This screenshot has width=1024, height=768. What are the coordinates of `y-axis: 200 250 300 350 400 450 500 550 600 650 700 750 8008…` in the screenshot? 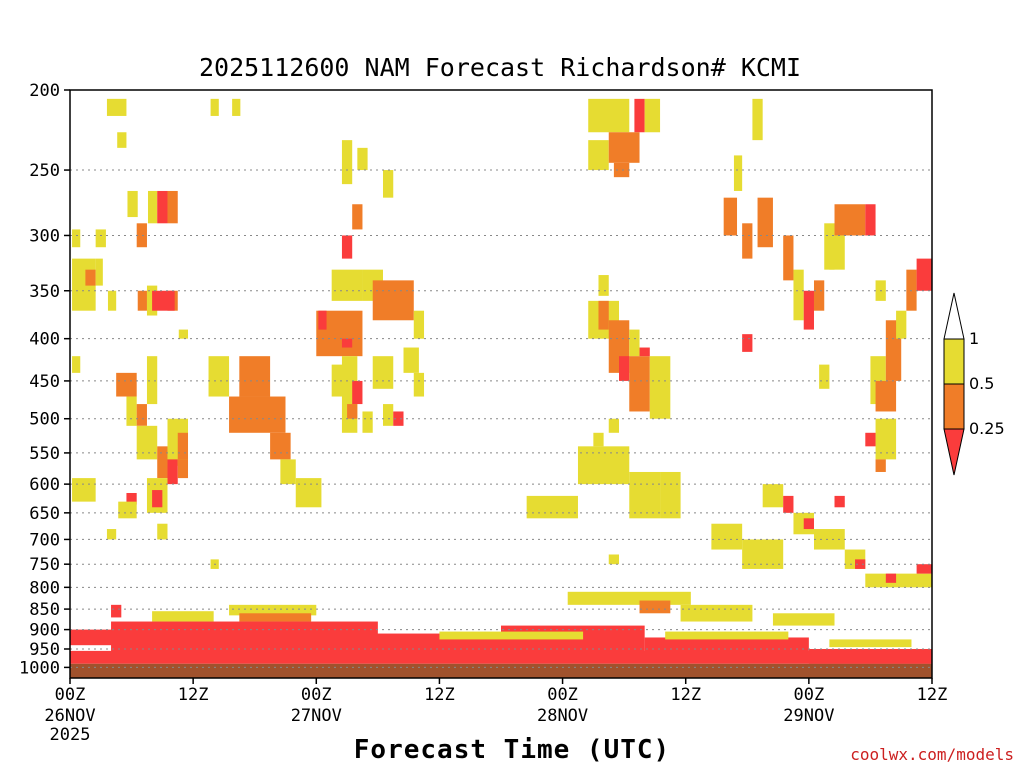 It's located at (44, 379).